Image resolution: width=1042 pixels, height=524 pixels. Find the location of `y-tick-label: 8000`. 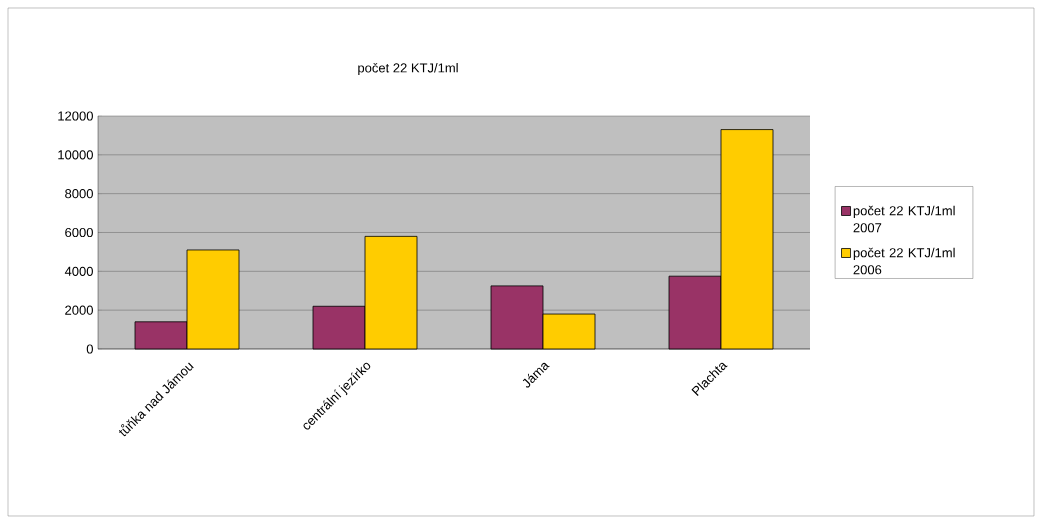

y-tick-label: 8000 is located at coordinates (79, 194).